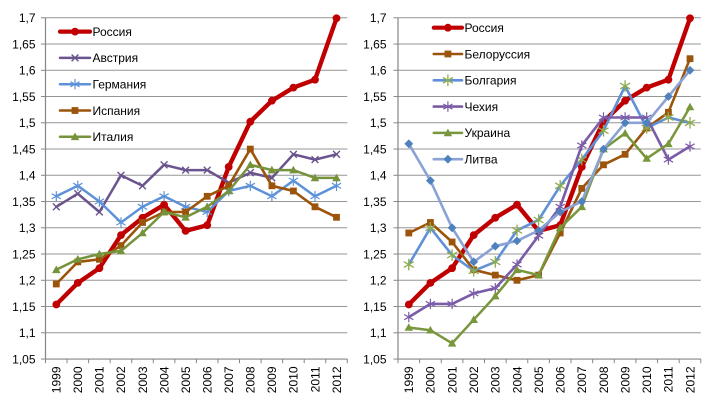 The height and width of the screenshot is (410, 715). Describe the element at coordinates (113, 137) in the screenshot. I see `svg-text: Италия` at that location.